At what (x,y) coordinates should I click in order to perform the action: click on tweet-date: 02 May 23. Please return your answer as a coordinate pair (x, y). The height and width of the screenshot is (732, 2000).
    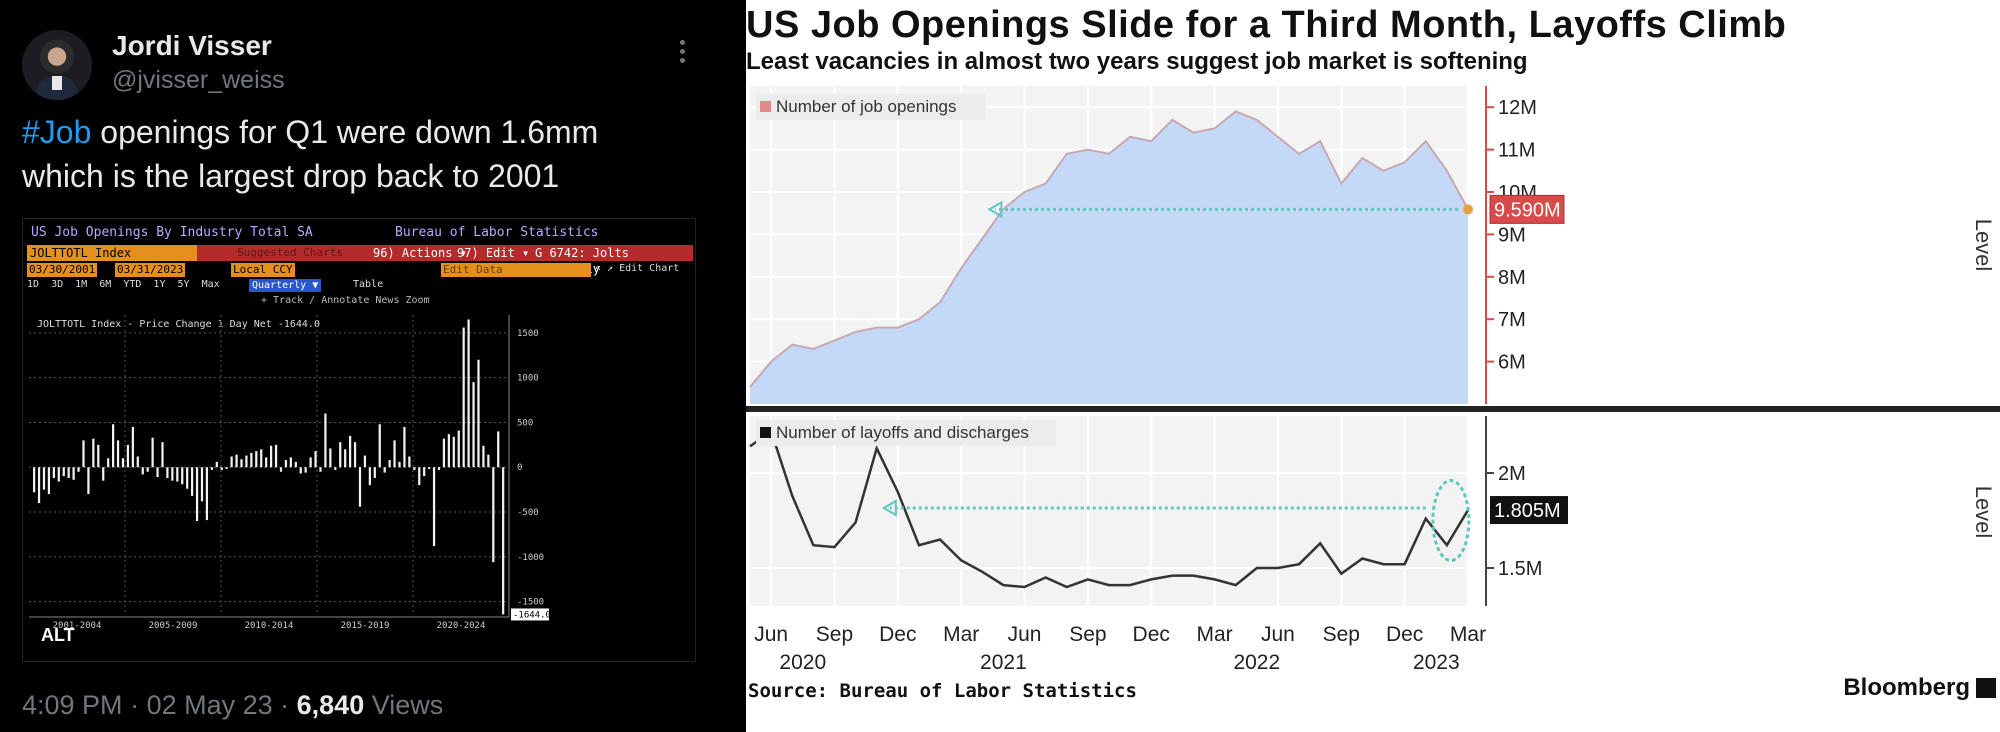
    Looking at the image, I should click on (209, 705).